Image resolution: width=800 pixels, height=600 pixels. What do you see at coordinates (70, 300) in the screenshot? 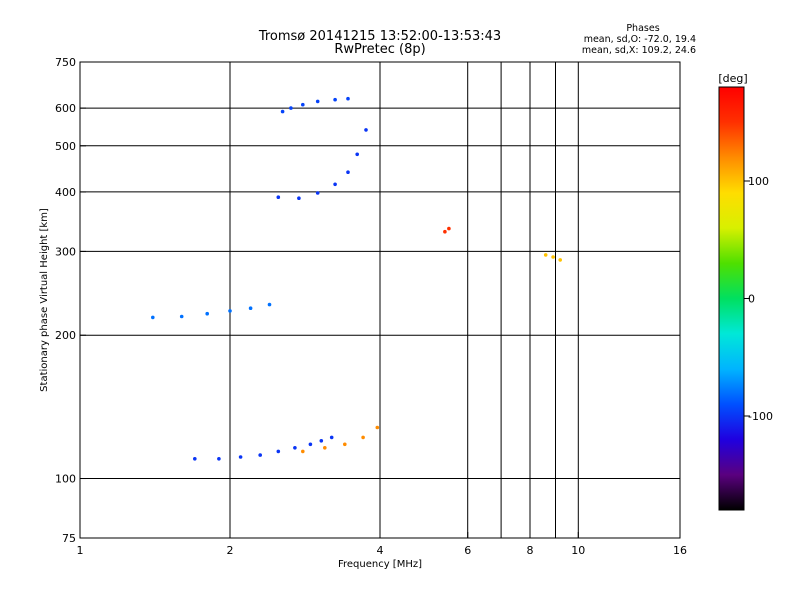
I see `y-axis: 75 100 200 300 400 500 600 750` at bounding box center [70, 300].